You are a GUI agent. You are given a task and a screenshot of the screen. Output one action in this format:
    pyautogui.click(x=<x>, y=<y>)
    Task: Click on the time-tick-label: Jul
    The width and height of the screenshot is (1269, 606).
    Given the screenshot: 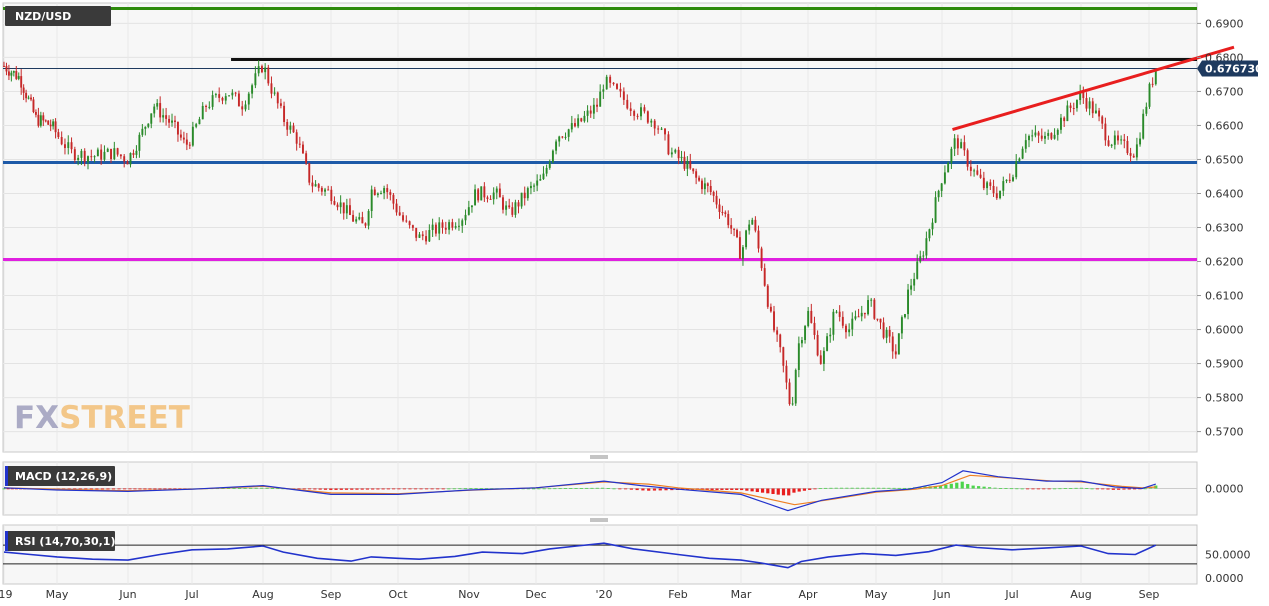 What is the action you would take?
    pyautogui.click(x=191, y=594)
    